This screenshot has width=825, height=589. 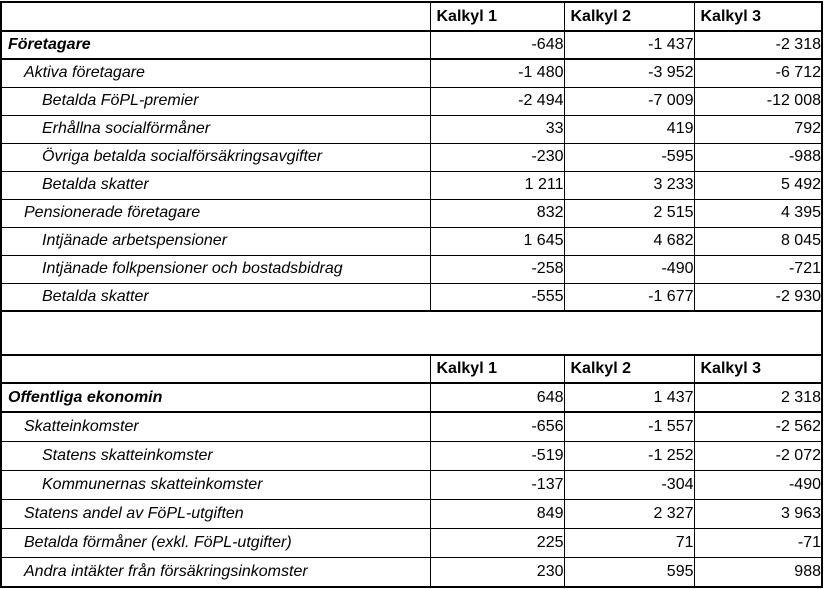 I want to click on value-cell: -1 437, so click(x=628, y=45).